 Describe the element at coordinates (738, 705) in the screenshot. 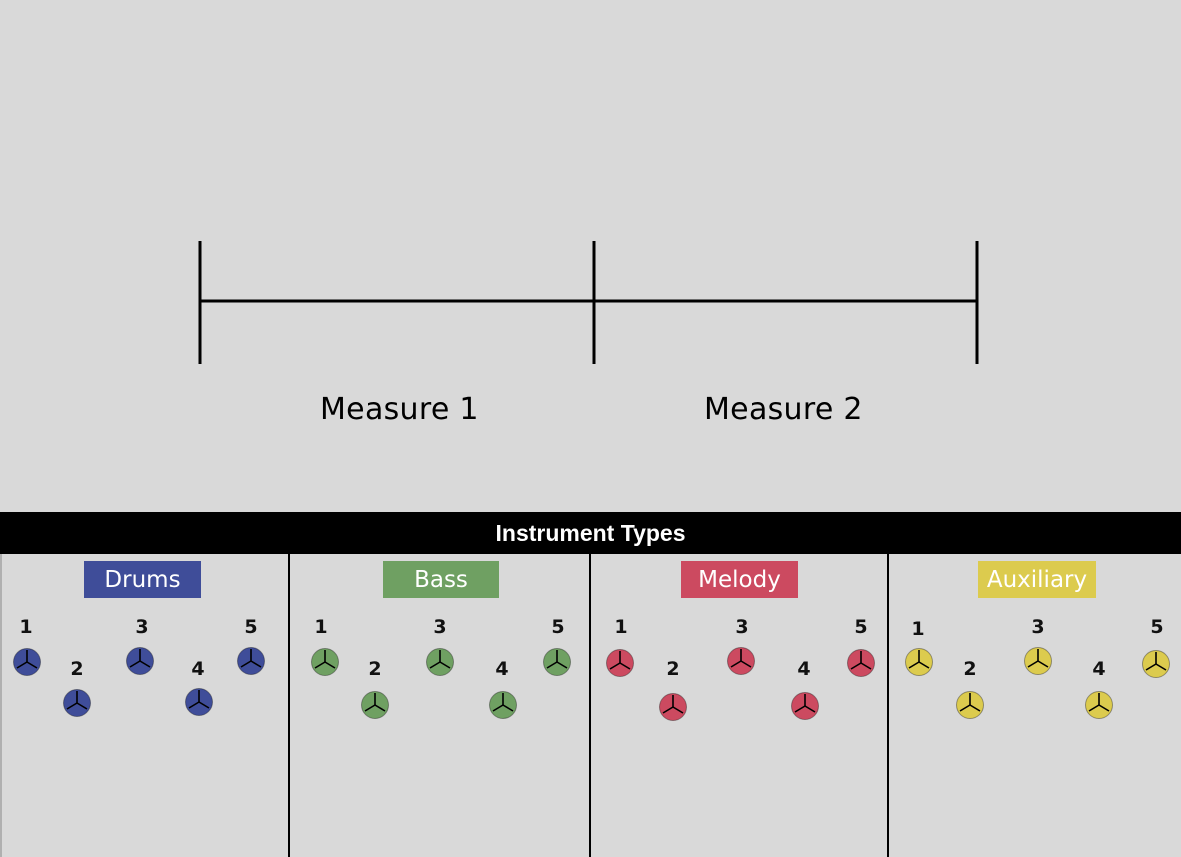

I see `panel-melody: Melody 1 2 3 4 5` at that location.